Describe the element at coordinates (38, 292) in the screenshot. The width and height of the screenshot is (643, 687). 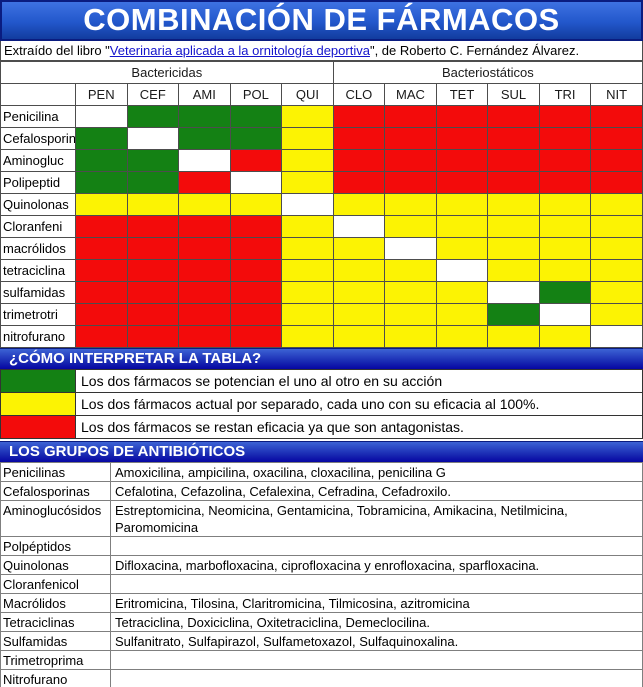
I see `matrix-row-label: sulfamidas` at that location.